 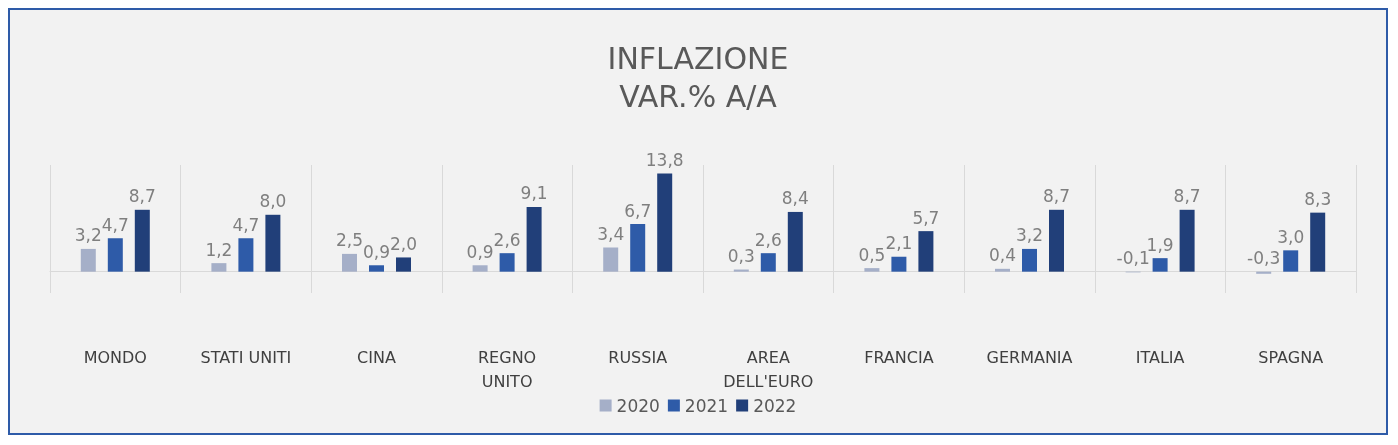 I want to click on x-tick-label: GERMANIA, so click(x=1029, y=357).